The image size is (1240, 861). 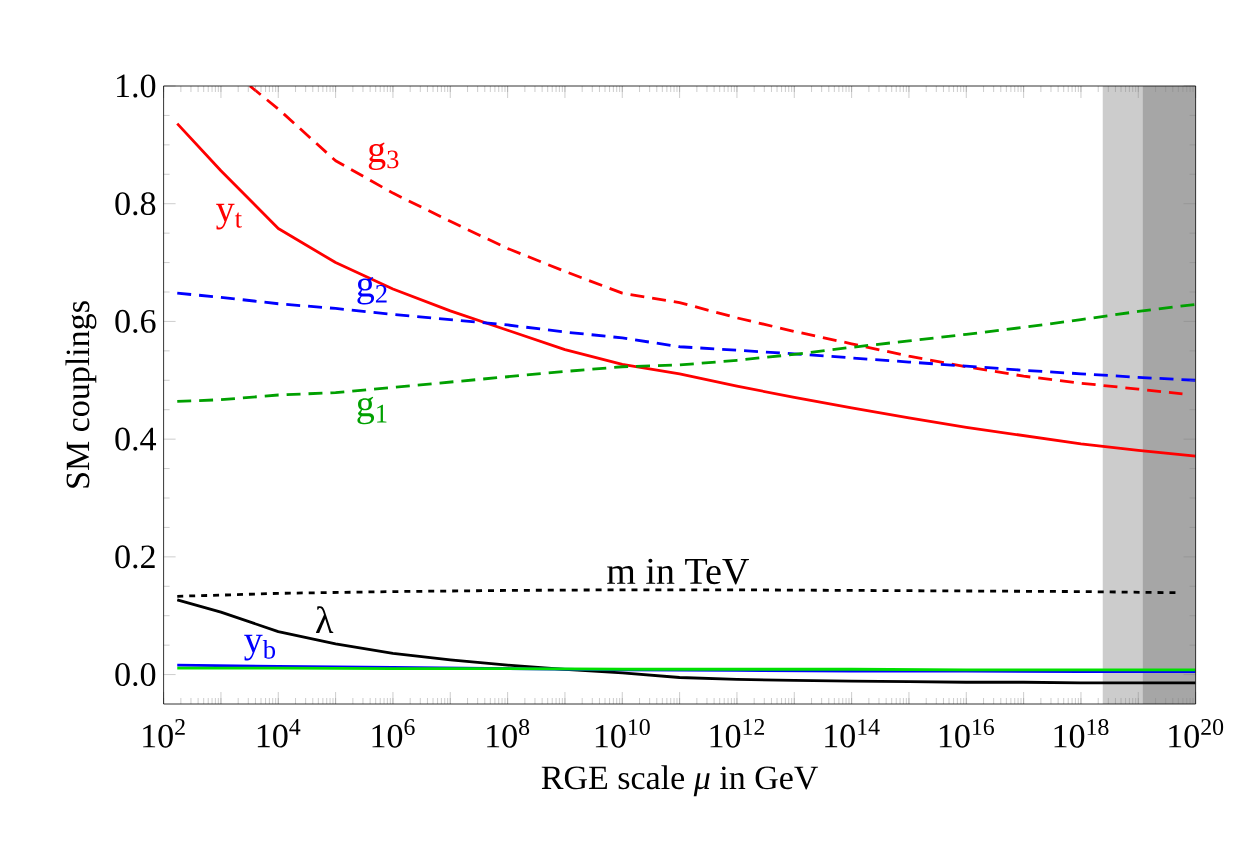 I want to click on x-axis-title: RGE scale μ in GeV, so click(x=680, y=781).